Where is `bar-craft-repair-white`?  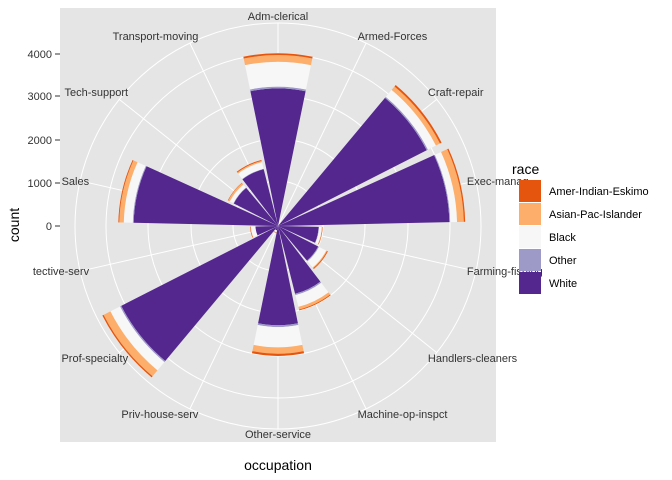 bar-craft-repair-white is located at coordinates (352, 162).